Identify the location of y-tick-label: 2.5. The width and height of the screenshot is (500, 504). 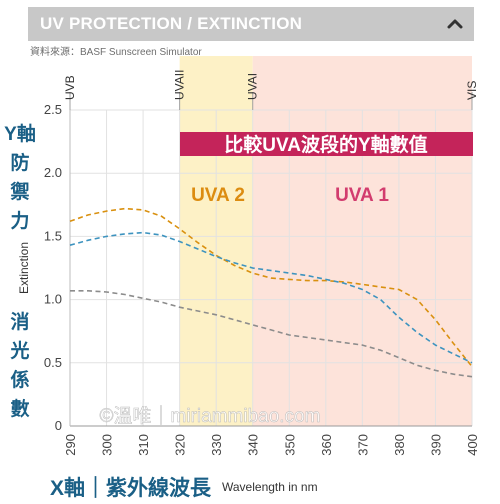
(53, 109).